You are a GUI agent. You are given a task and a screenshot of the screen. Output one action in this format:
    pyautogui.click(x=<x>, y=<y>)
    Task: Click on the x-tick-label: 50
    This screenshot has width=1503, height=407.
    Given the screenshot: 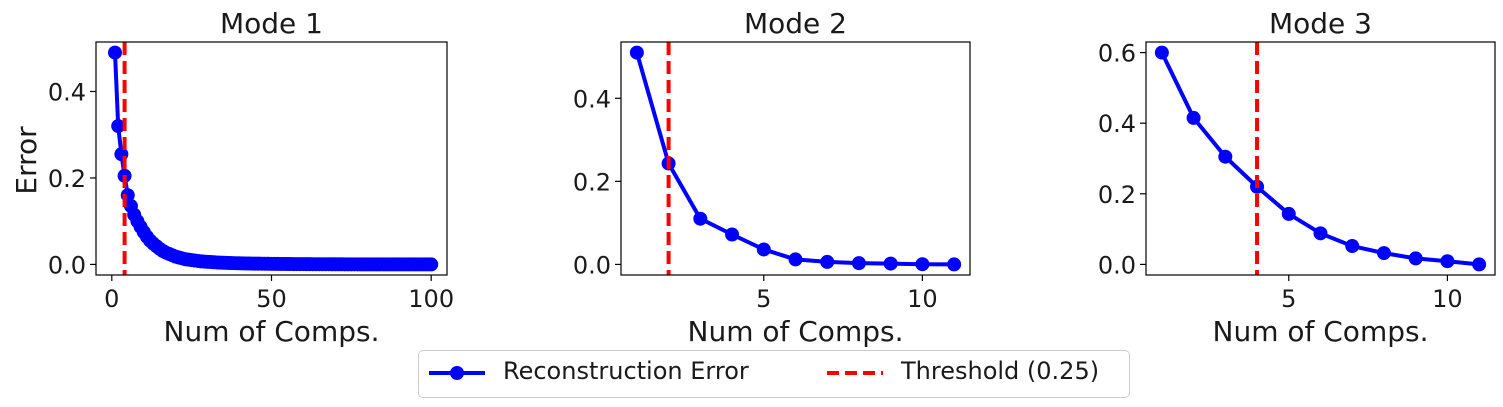 What is the action you would take?
    pyautogui.click(x=271, y=299)
    